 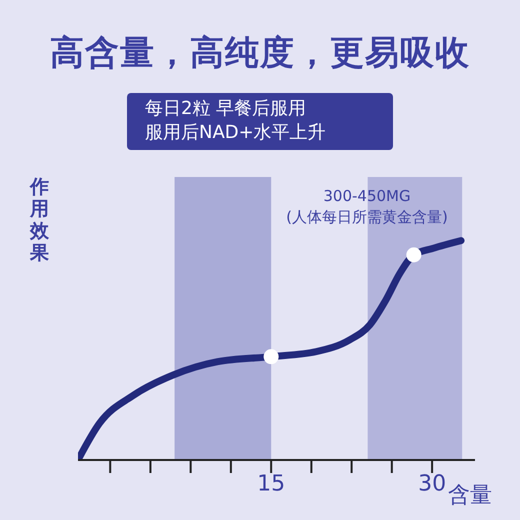 I want to click on x-tick-label: 15, so click(x=271, y=484).